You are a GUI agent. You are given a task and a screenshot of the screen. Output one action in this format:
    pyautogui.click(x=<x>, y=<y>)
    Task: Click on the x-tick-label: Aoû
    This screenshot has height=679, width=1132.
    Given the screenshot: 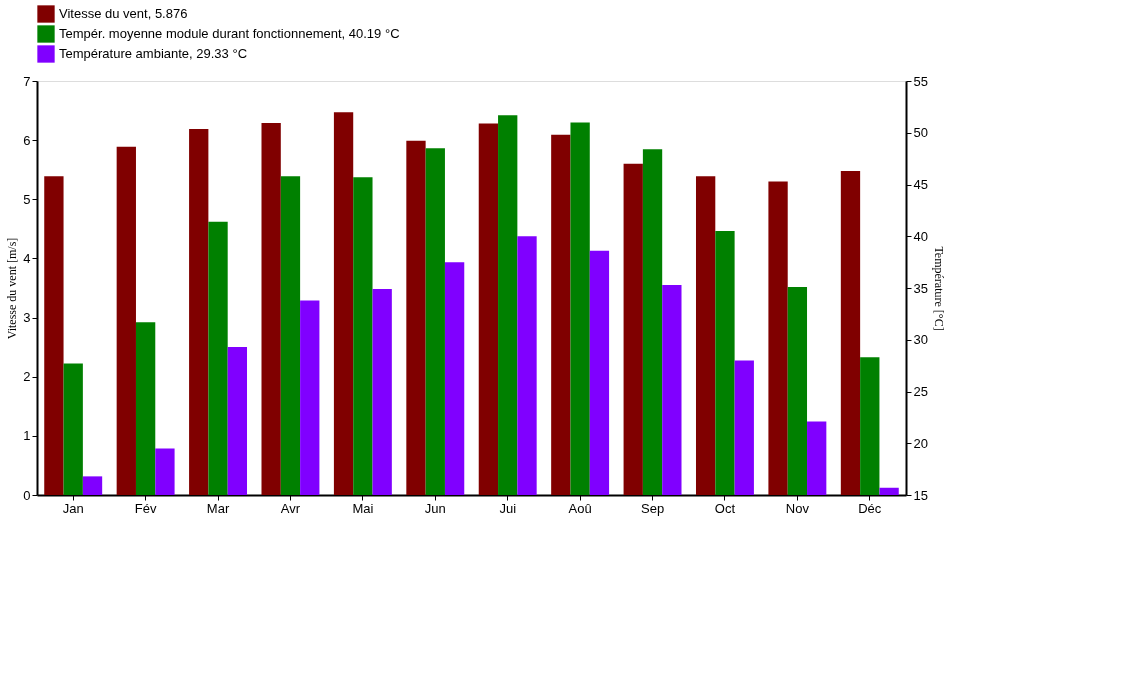 What is the action you would take?
    pyautogui.click(x=580, y=508)
    